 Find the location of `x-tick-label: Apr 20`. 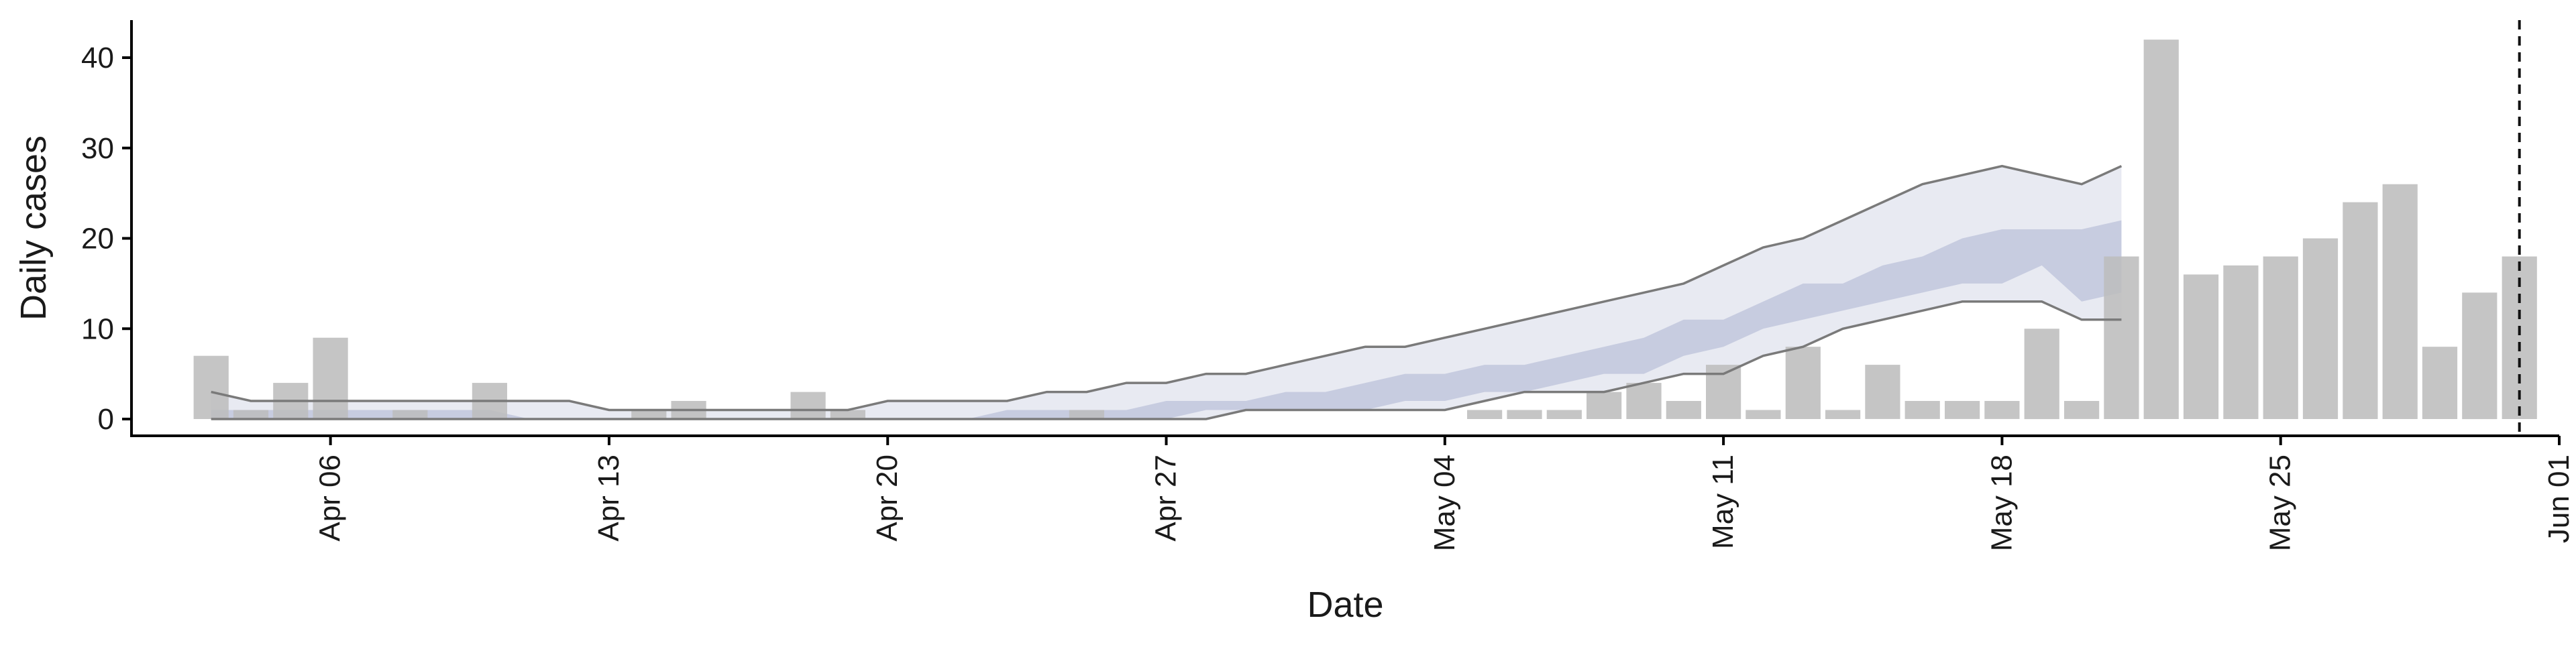

x-tick-label: Apr 20 is located at coordinates (887, 498).